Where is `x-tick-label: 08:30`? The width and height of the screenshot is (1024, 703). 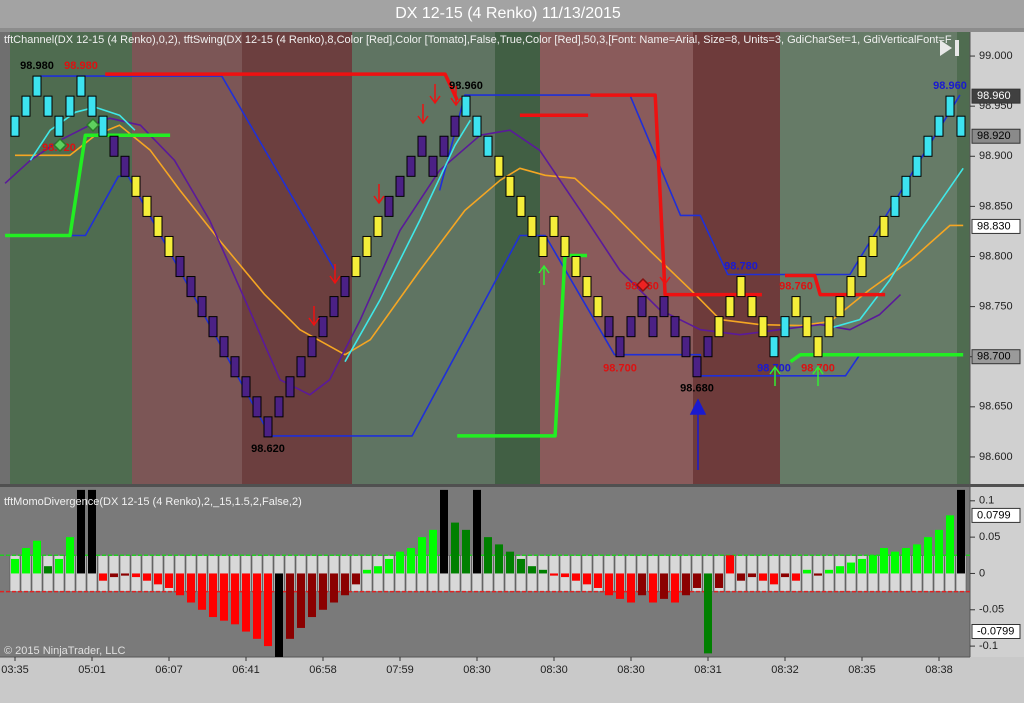 x-tick-label: 08:30 is located at coordinates (631, 670).